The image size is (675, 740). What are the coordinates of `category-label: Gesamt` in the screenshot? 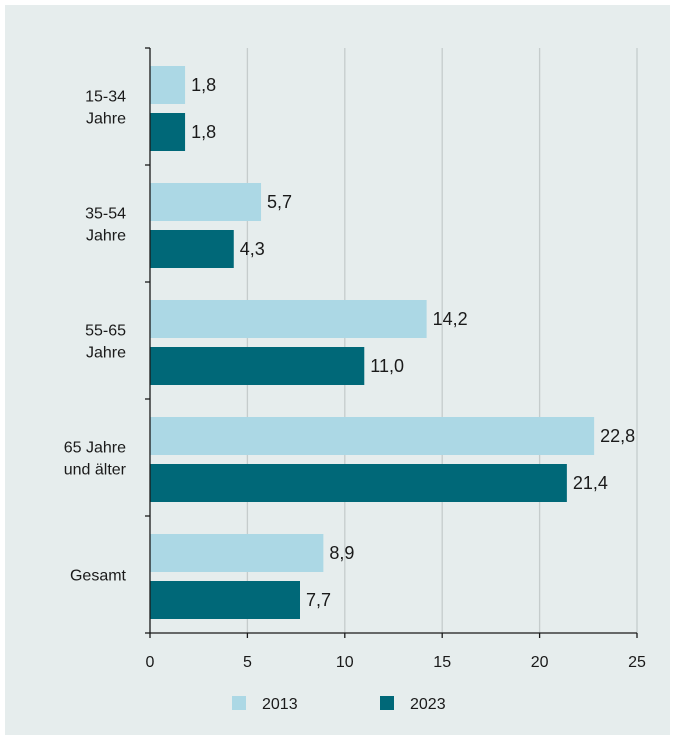 It's located at (98, 576).